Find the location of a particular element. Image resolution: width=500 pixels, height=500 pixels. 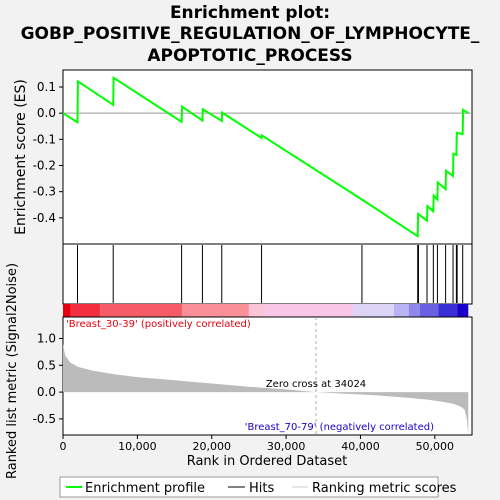

ranking-color-bar is located at coordinates (266, 310).